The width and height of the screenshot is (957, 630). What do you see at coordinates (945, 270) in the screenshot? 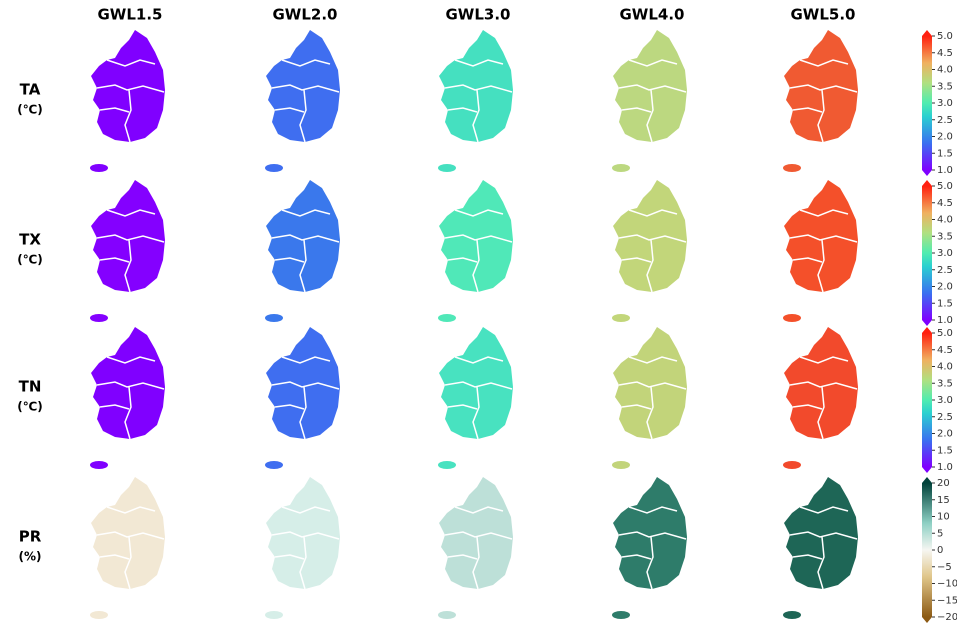
I see `colorbar-tick-label: 2.5` at bounding box center [945, 270].